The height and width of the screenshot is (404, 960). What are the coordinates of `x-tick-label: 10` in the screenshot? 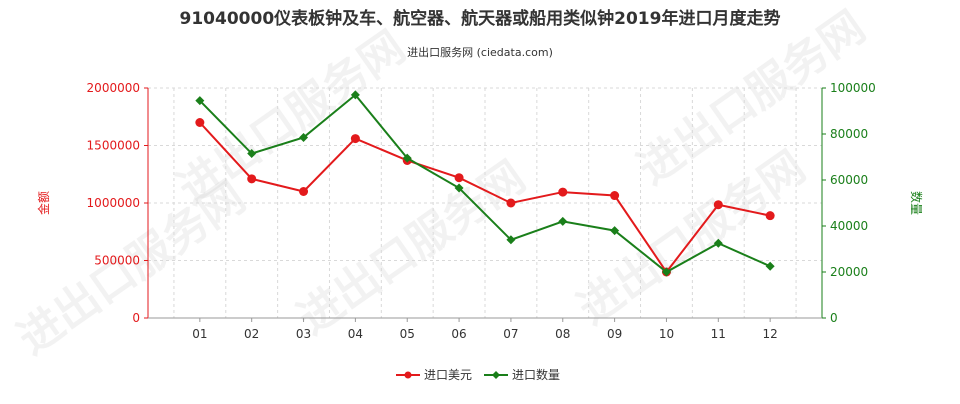 It's located at (666, 334).